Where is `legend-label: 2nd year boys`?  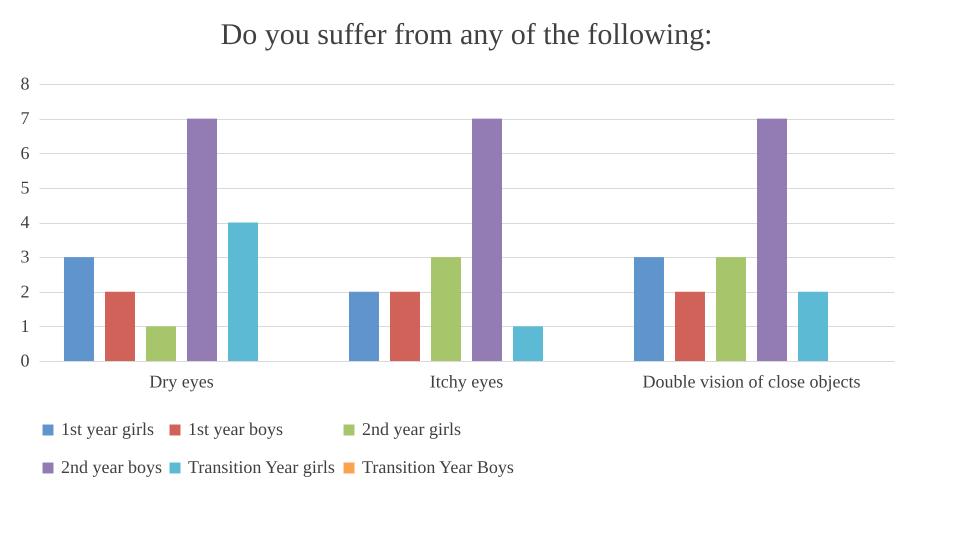 legend-label: 2nd year boys is located at coordinates (111, 467).